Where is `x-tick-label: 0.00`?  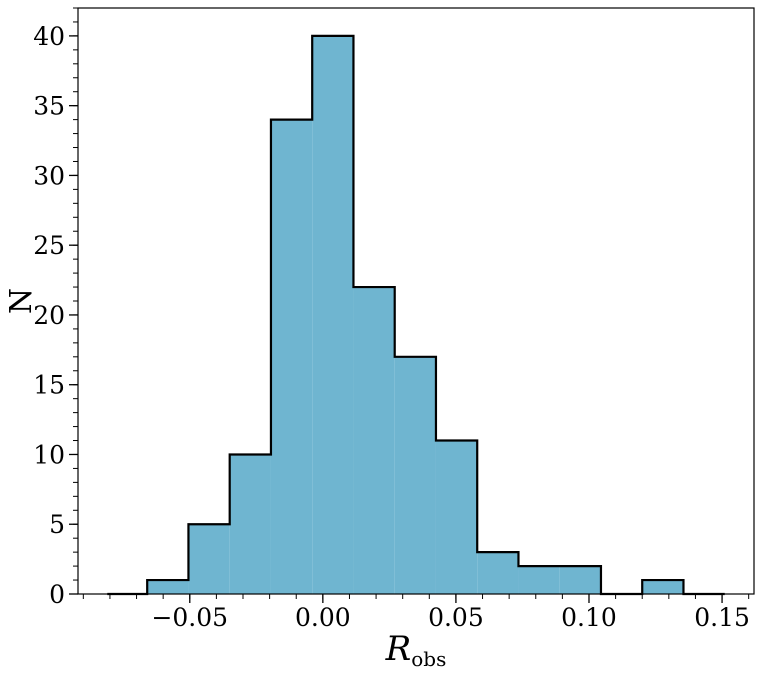 x-tick-label: 0.00 is located at coordinates (323, 617).